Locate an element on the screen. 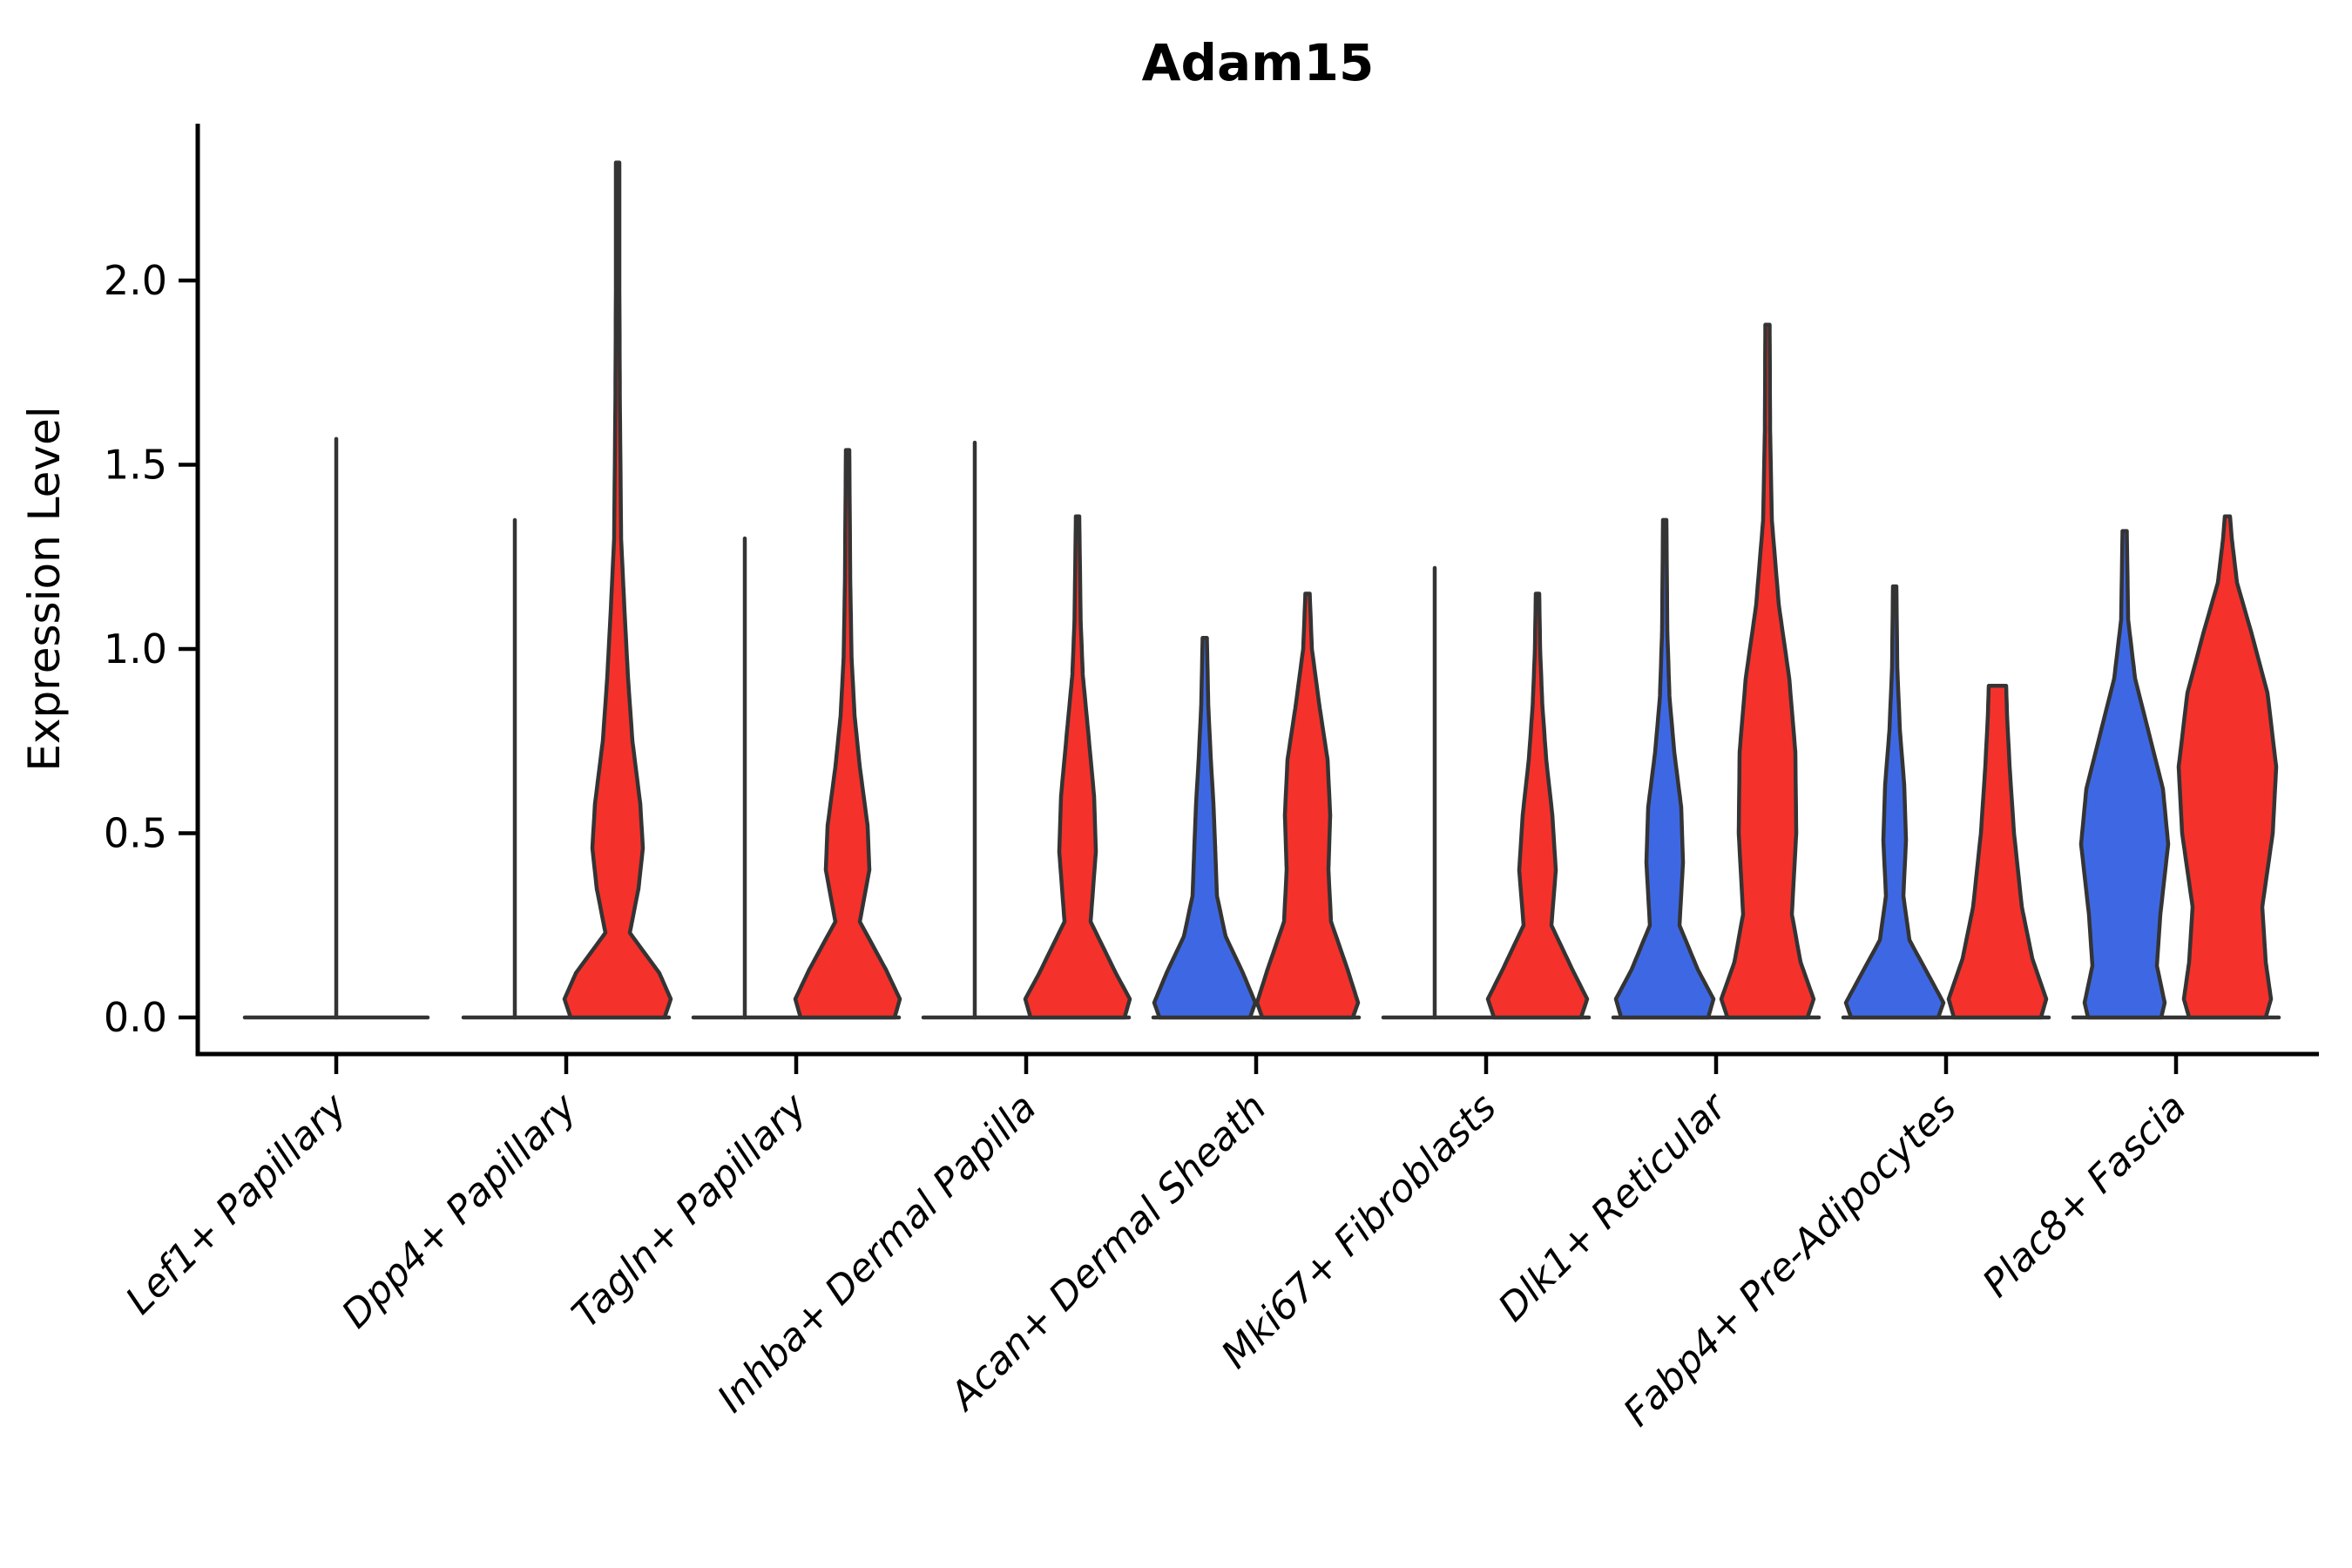  violin-red-inhba-dermal-papilla is located at coordinates (1077, 767).